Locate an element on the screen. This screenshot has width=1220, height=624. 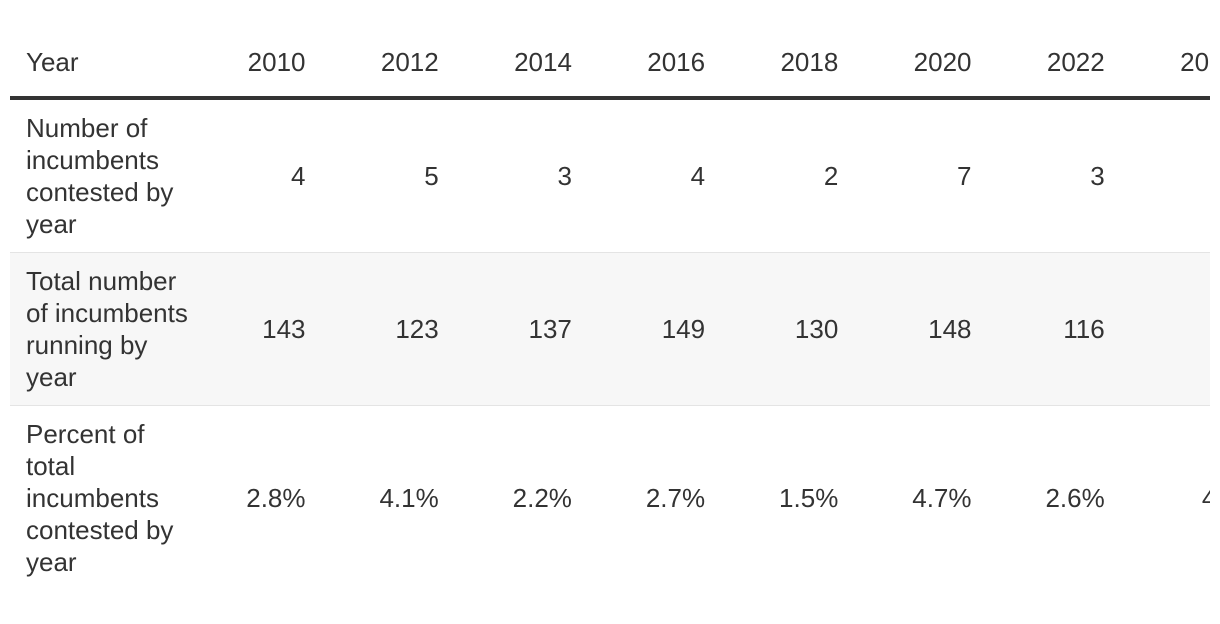
column-header: 2018 is located at coordinates (805, 64).